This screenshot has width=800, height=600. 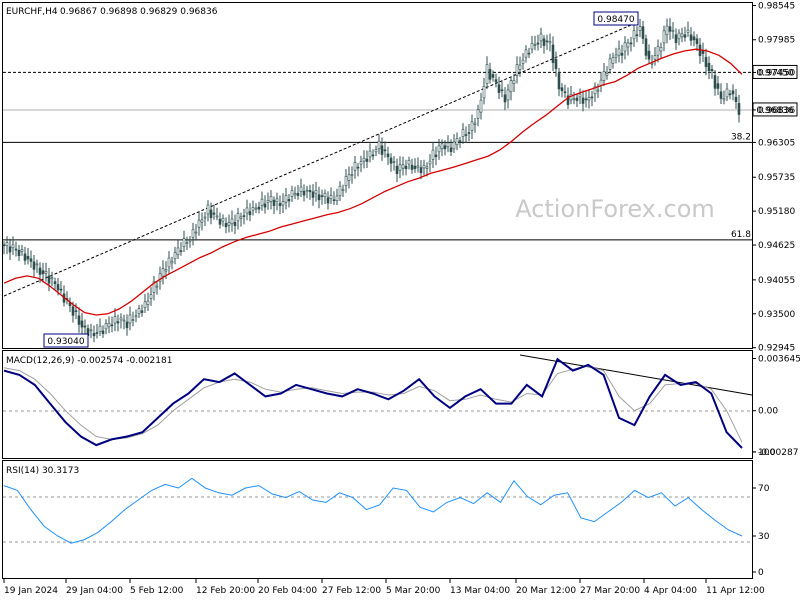 I want to click on macd-trendline, so click(x=636, y=375).